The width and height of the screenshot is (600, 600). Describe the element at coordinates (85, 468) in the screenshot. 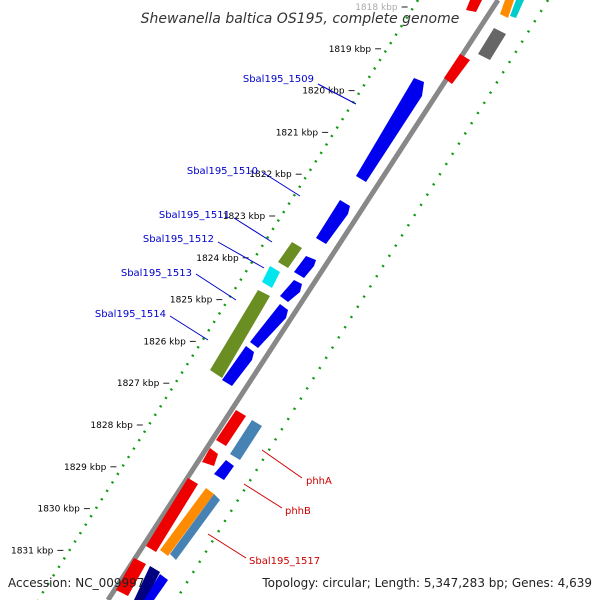

I see `kbp-tick-label: 1829 kbp` at that location.